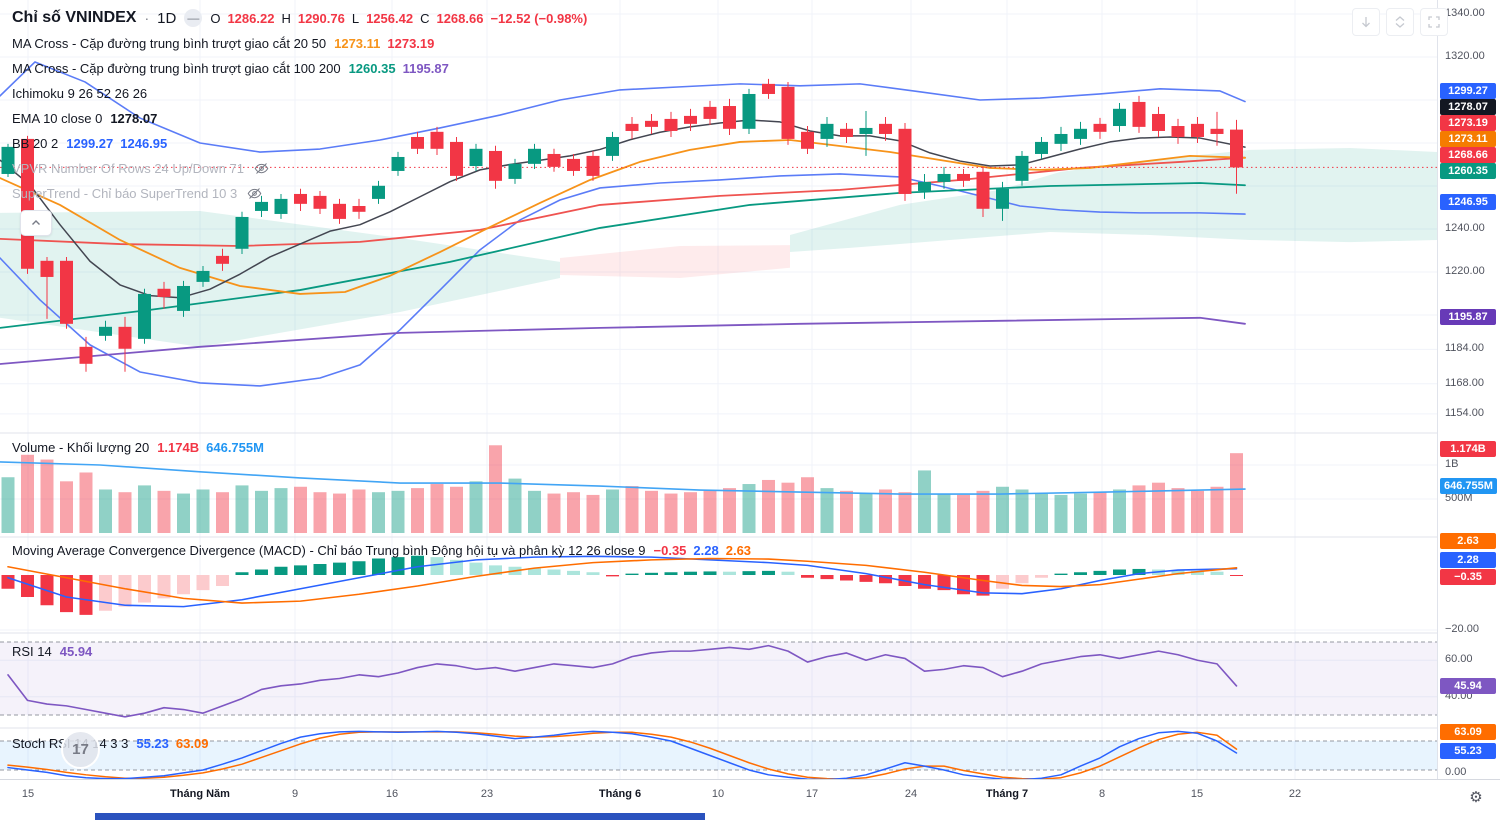 This screenshot has width=1500, height=820. I want to click on pane-legend-value: 45.94, so click(76, 651).